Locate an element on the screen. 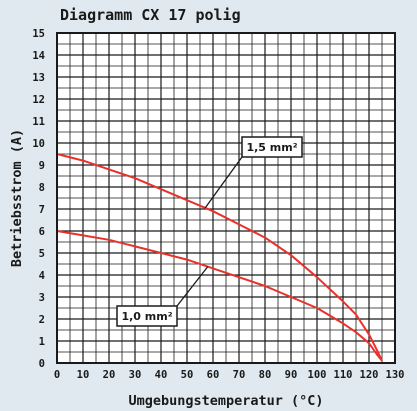  y-tick-label: 15 is located at coordinates (38, 34).